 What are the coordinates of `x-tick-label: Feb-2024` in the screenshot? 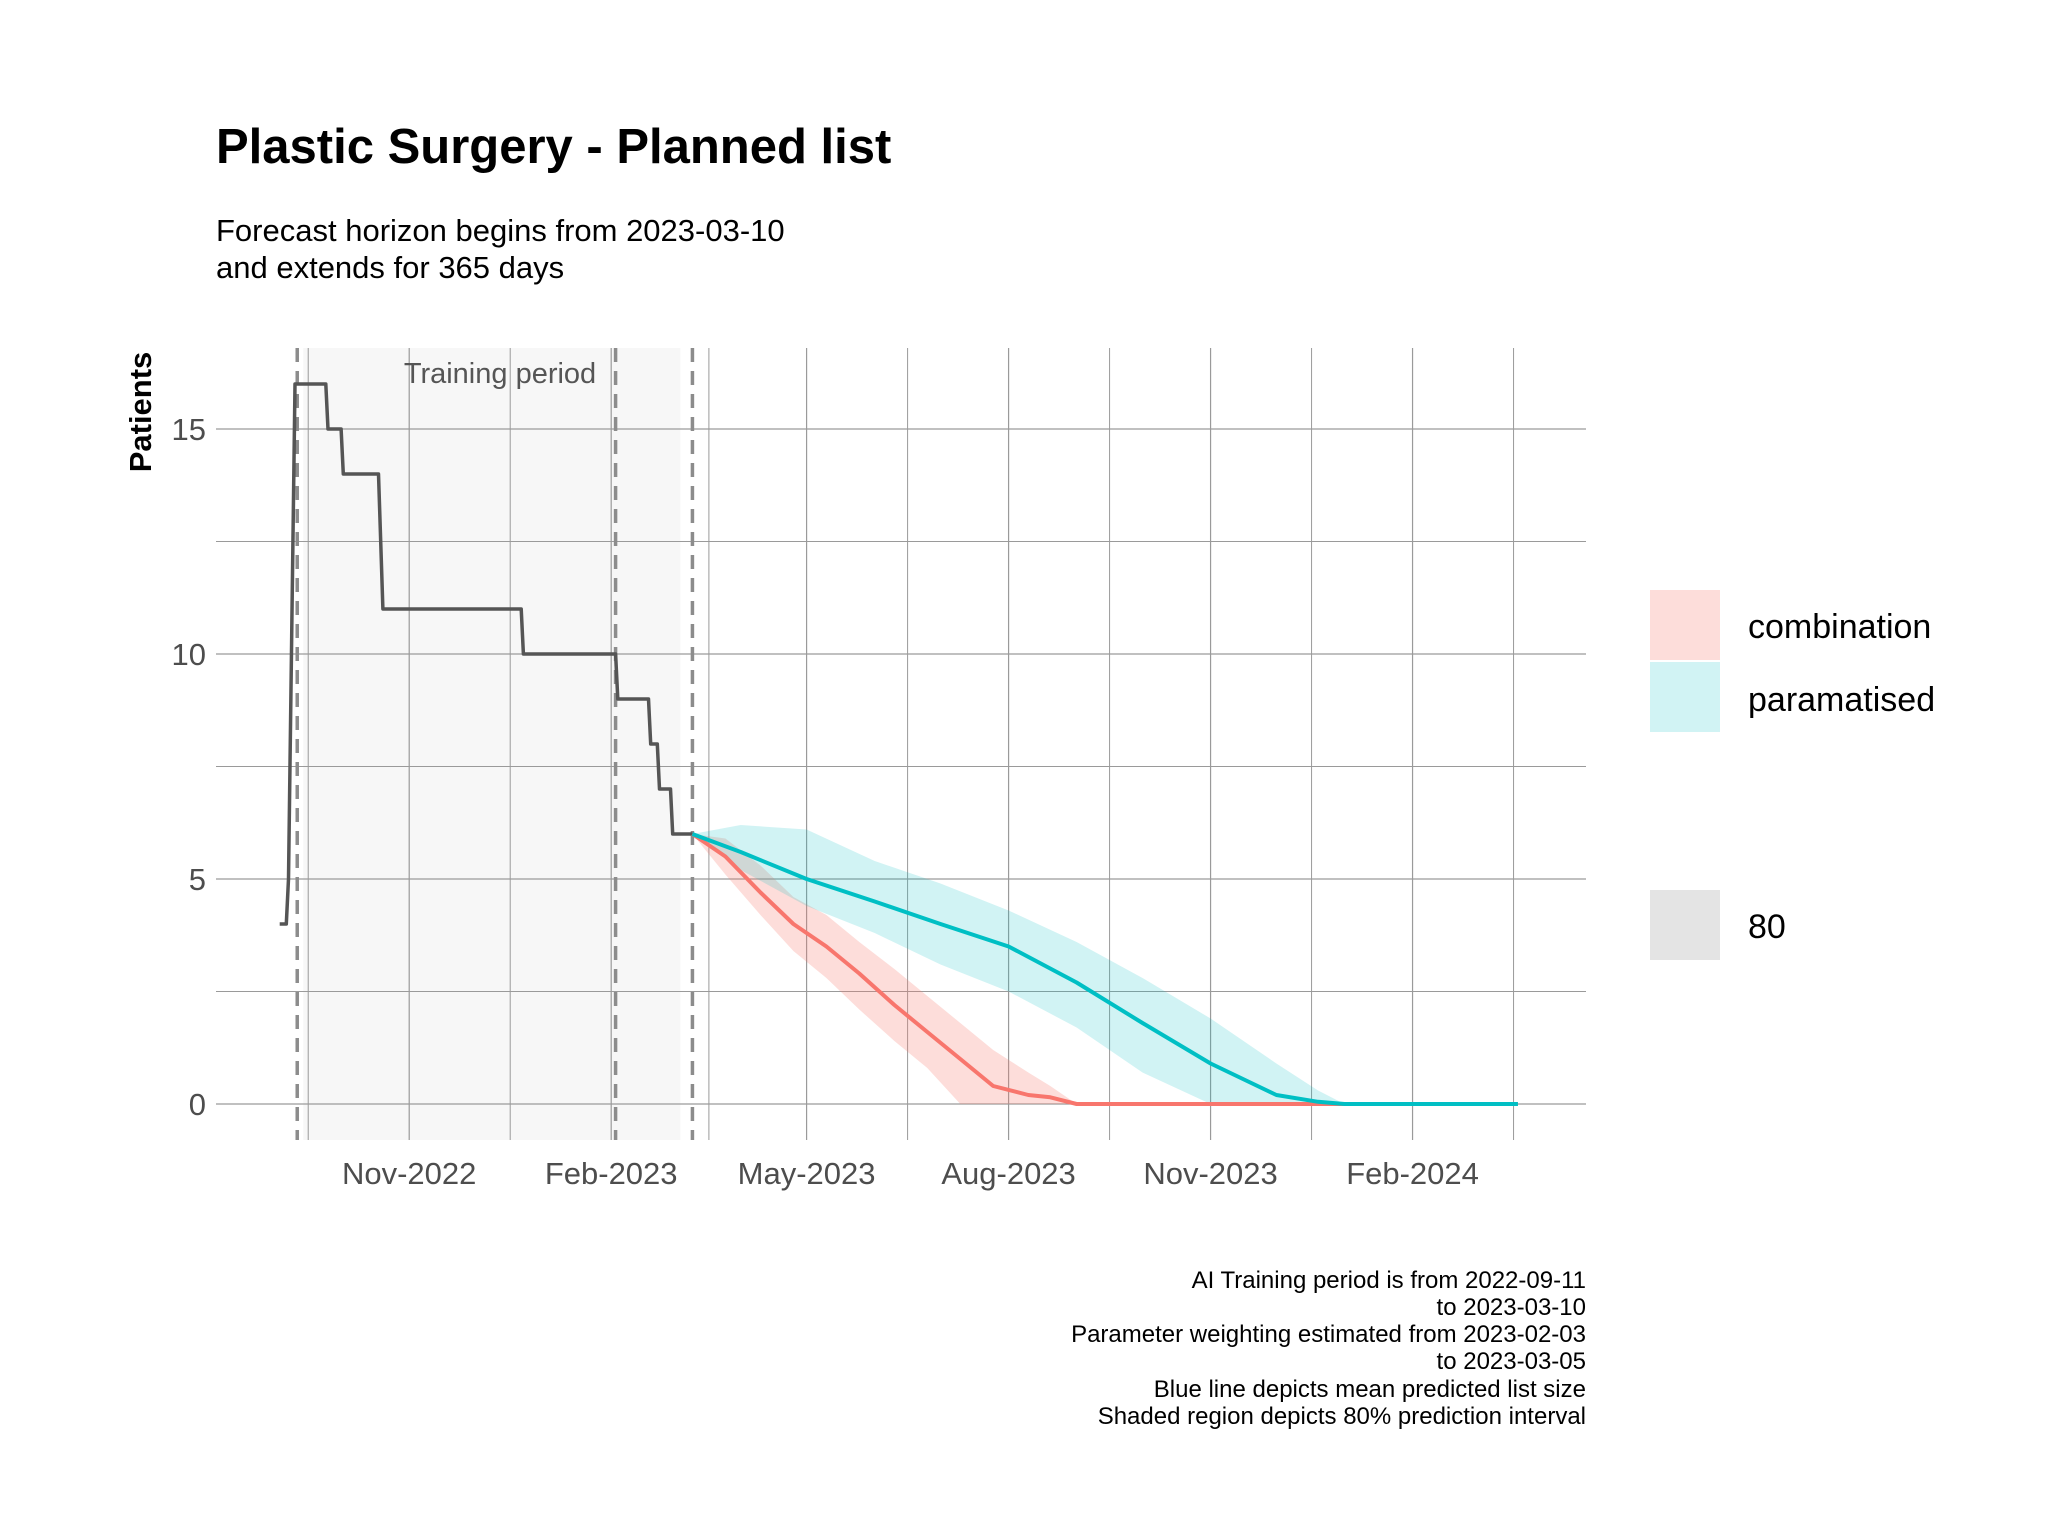 It's located at (1412, 1173).